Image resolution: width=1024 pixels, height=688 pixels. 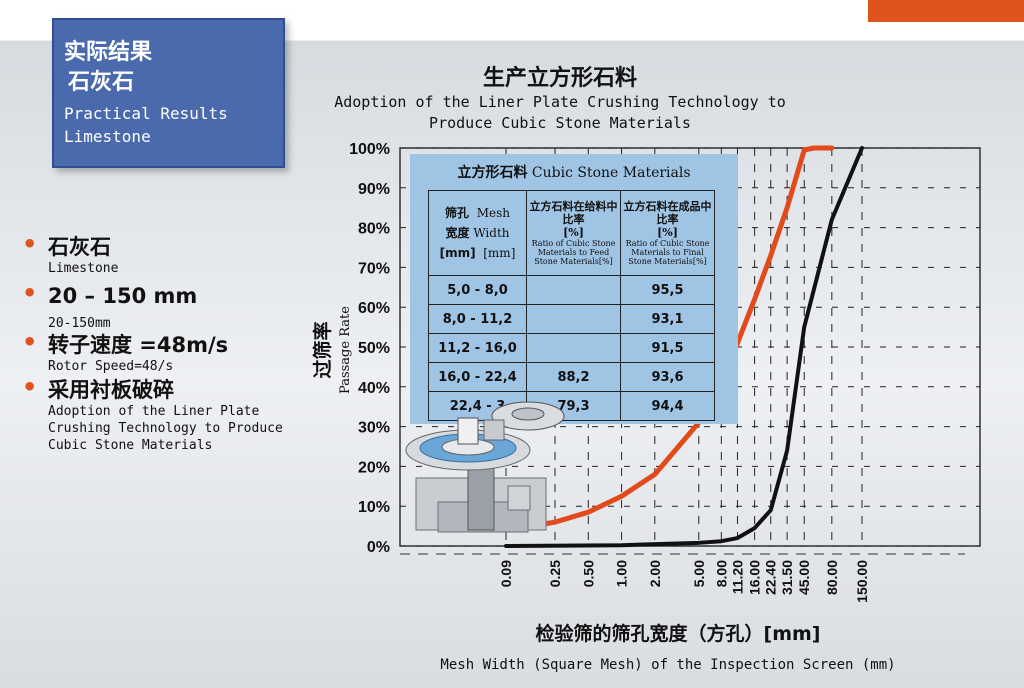 I want to click on table-row: 5,0 - 8,0 95,5, so click(x=571, y=290).